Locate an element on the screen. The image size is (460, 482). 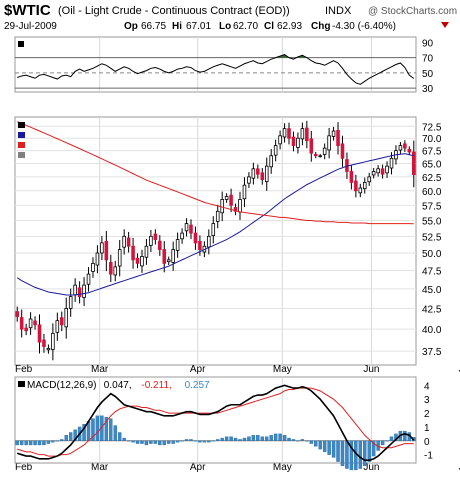
rsi-tick-label: 70 is located at coordinates (428, 59).